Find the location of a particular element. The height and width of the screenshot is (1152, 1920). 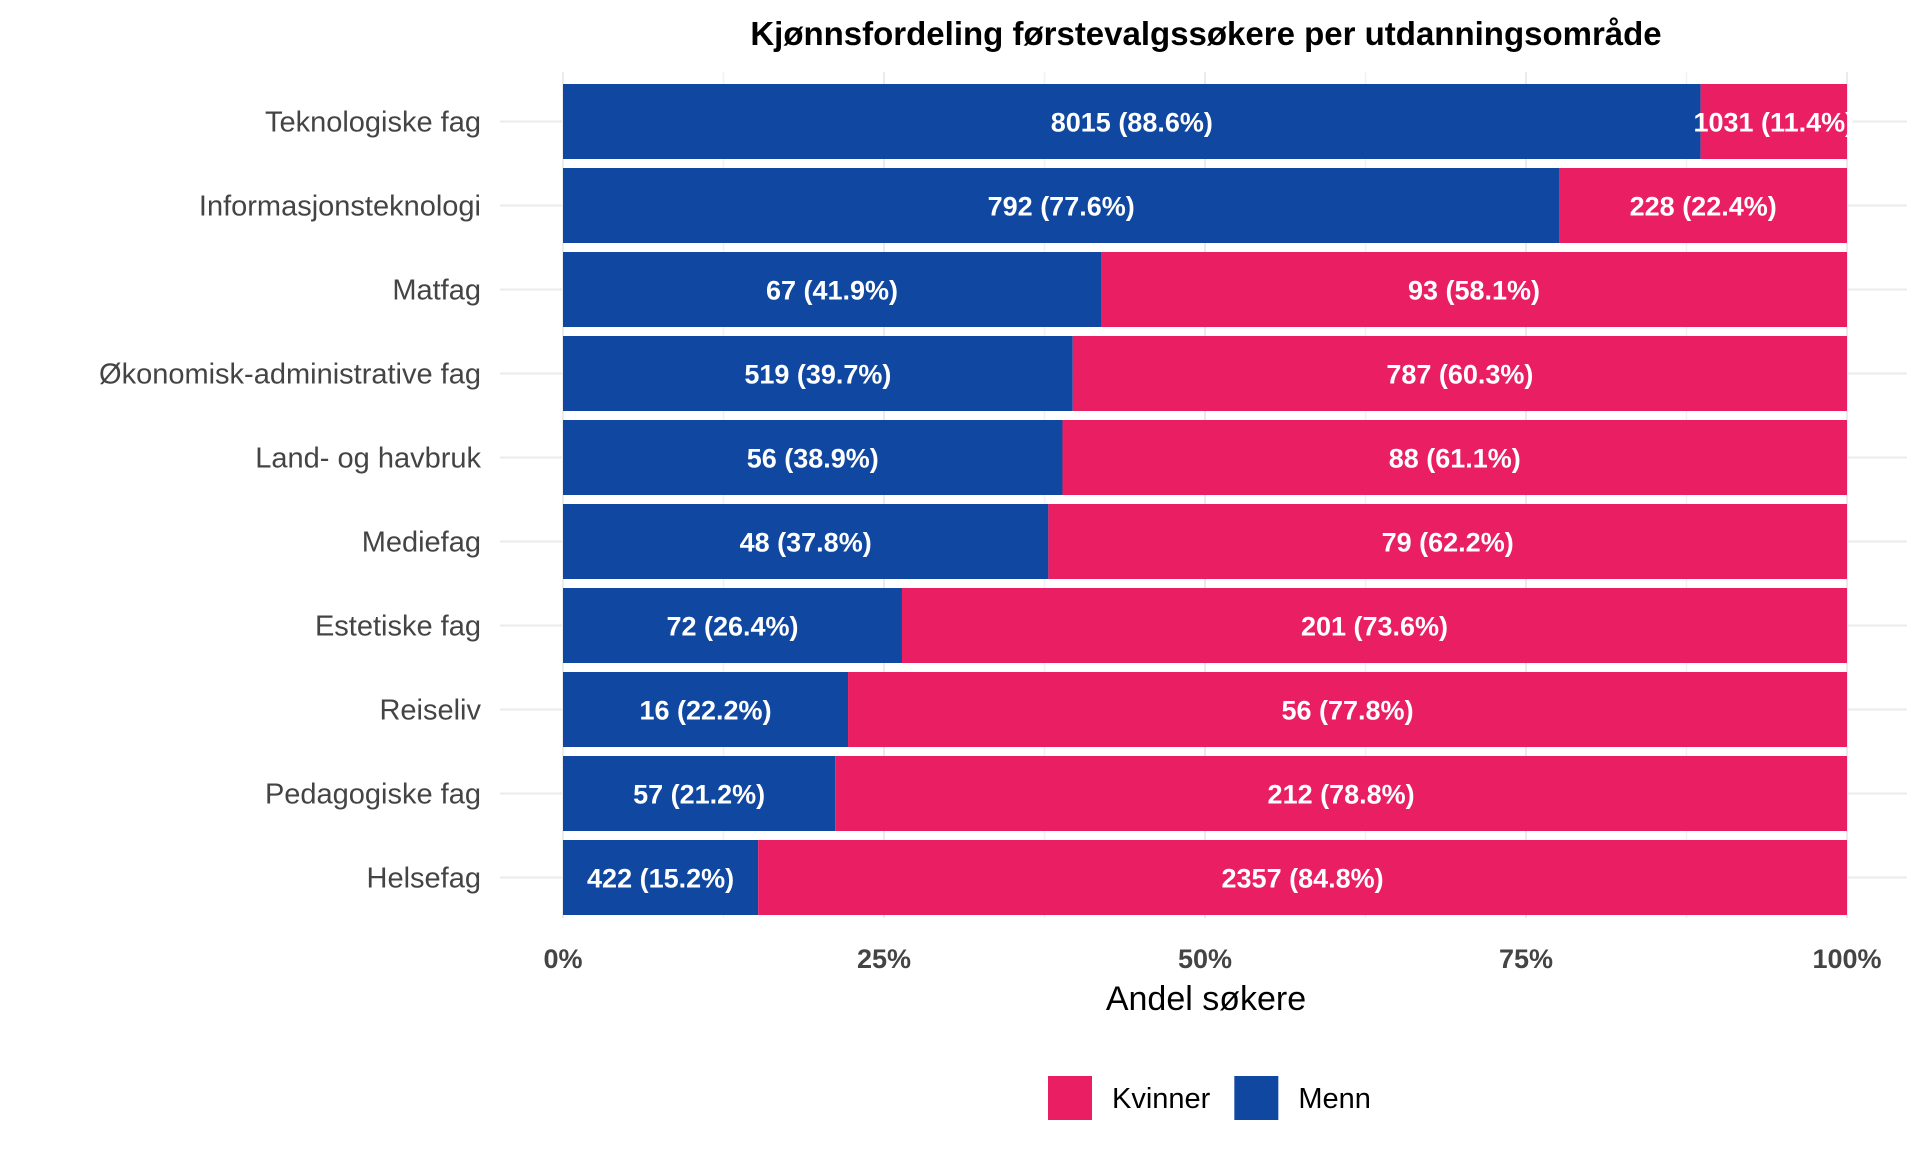

x-tick-label: 0% is located at coordinates (562, 959).